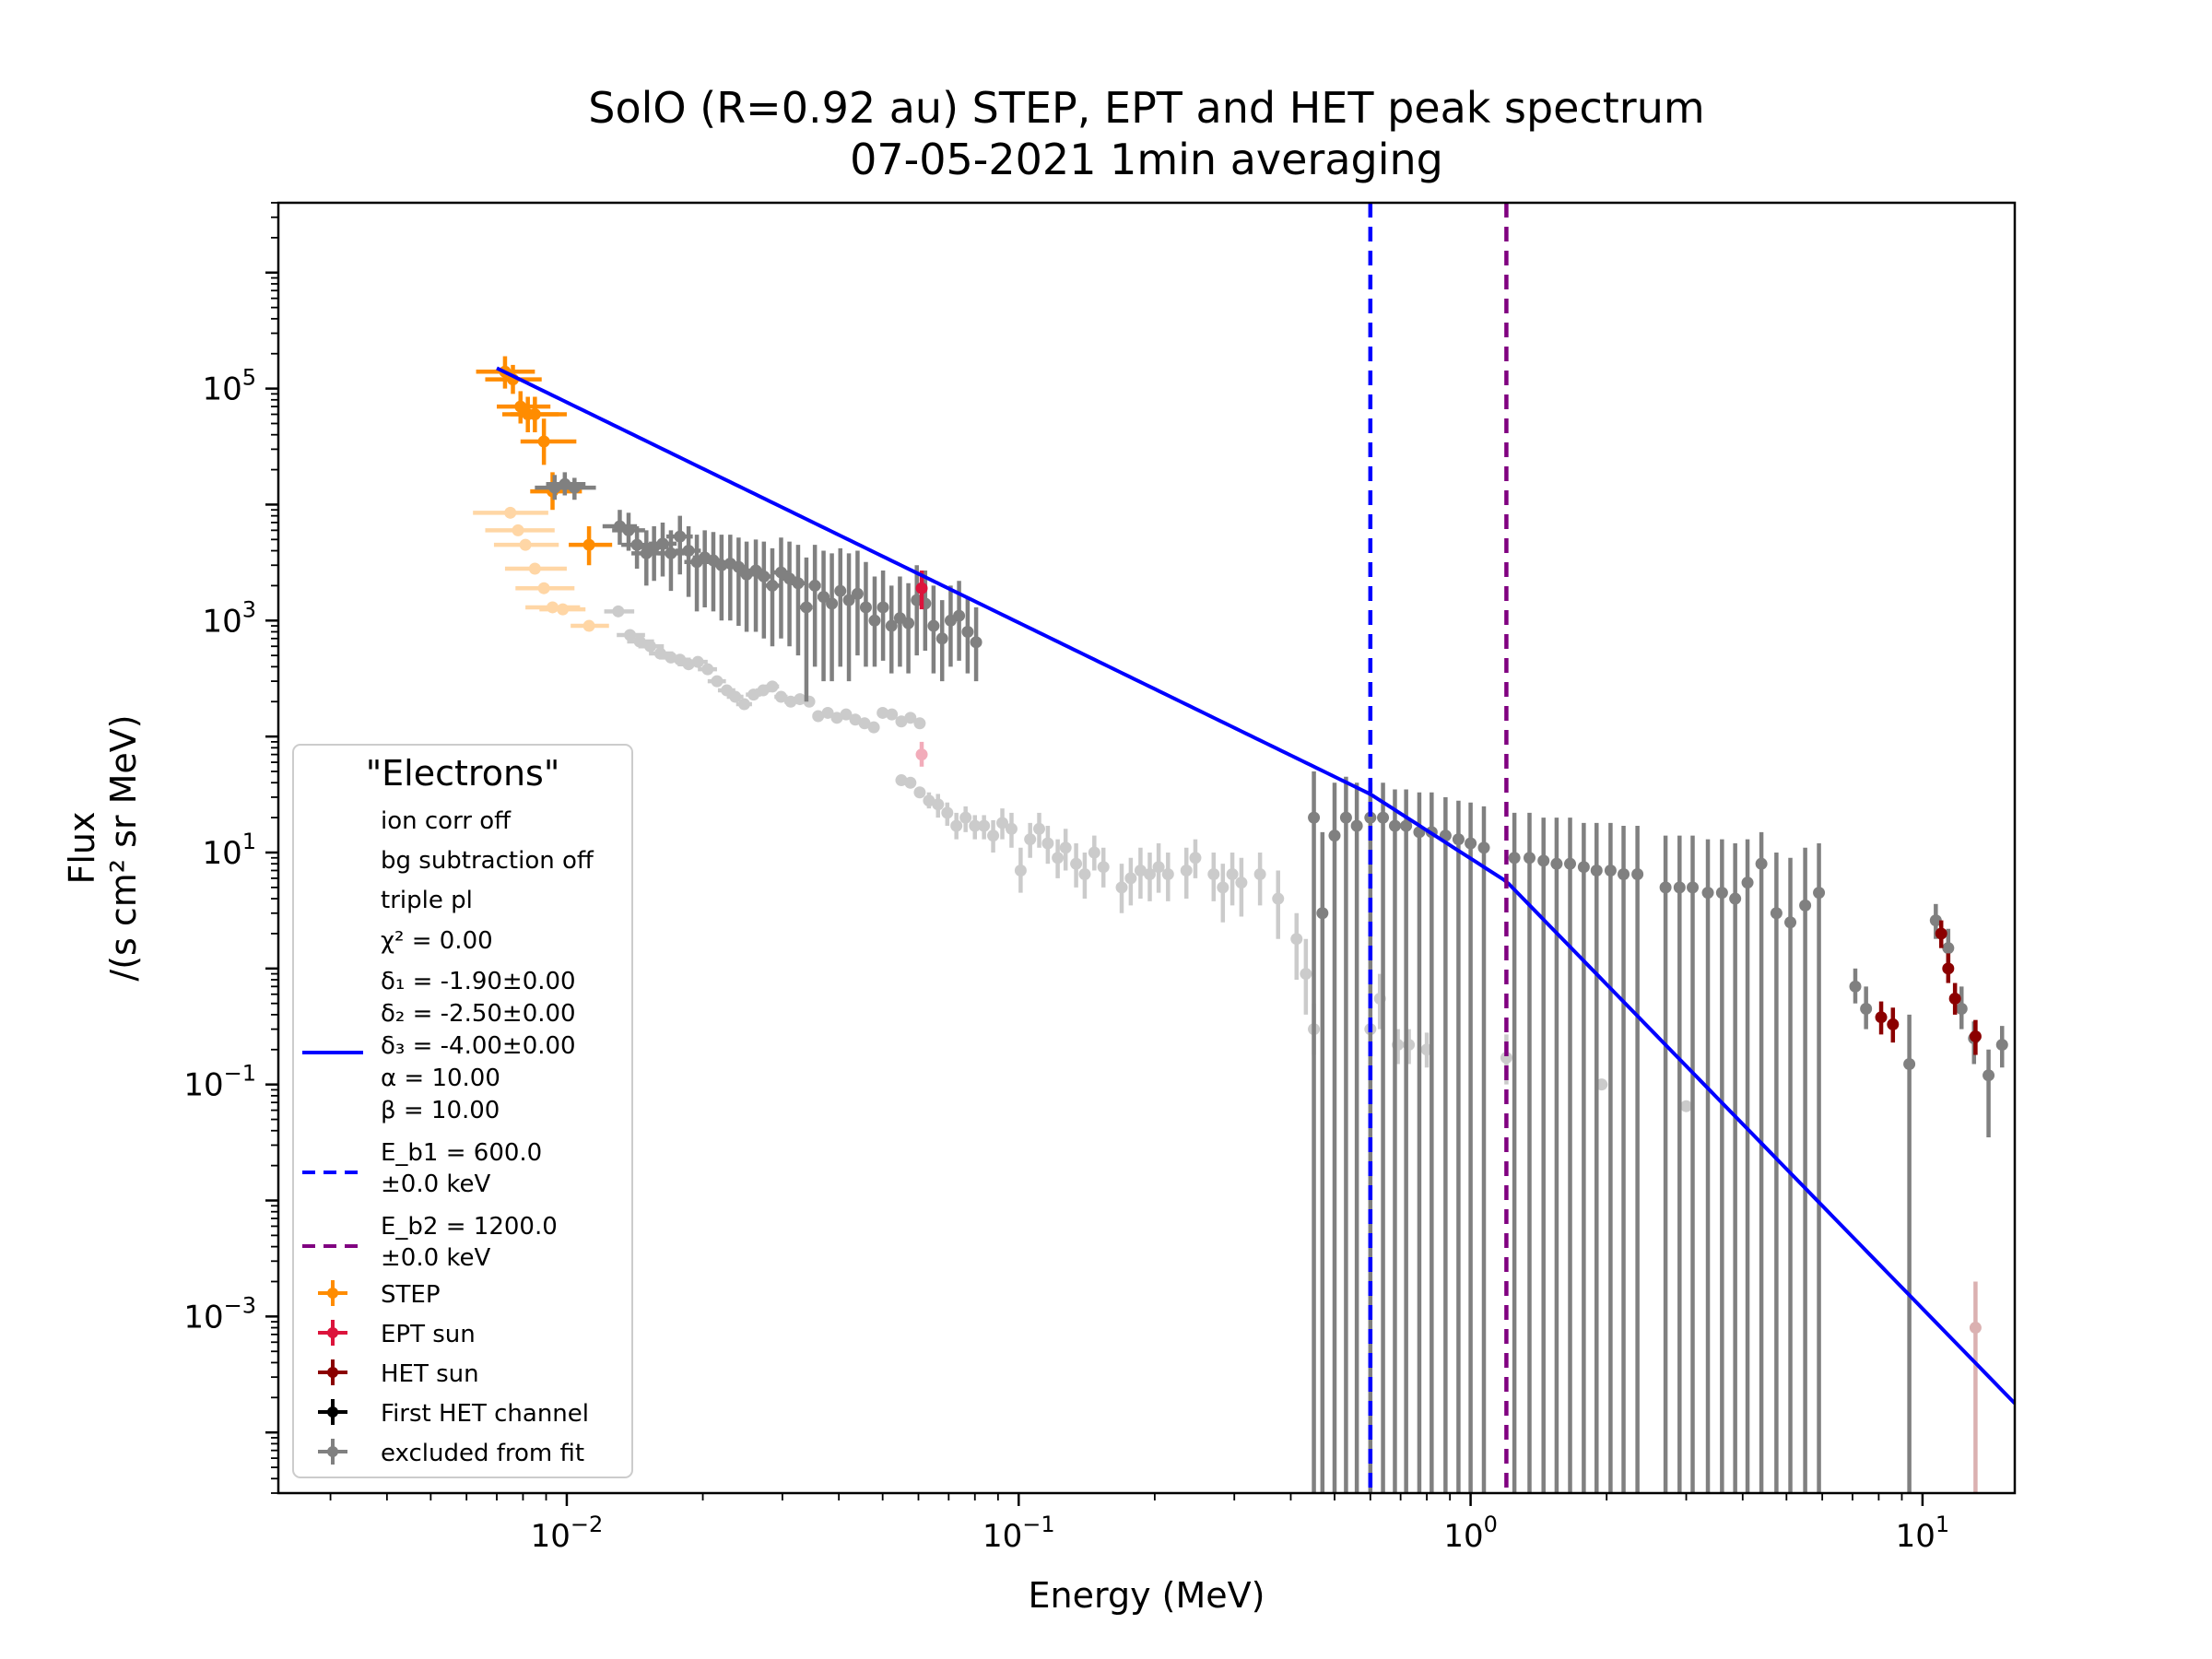  I want to click on legend-delta1: δ₁ = -1.90±0.00, so click(478, 981).